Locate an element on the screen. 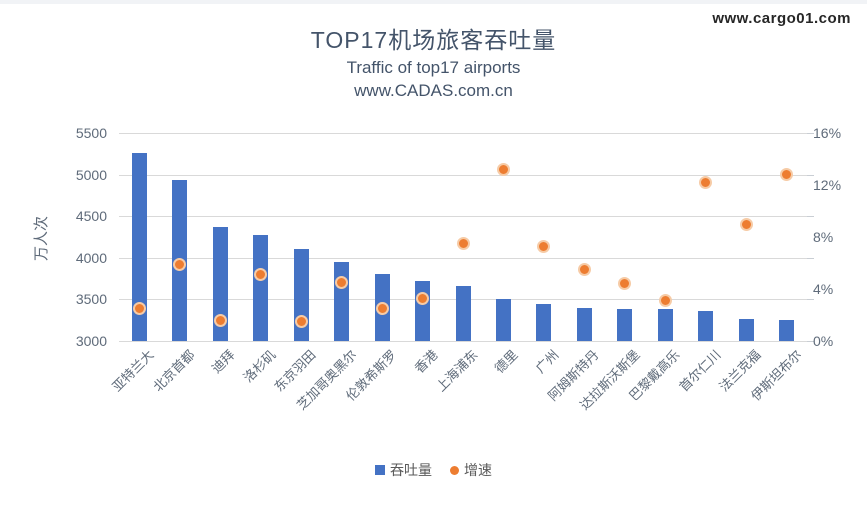  legend-label-growth: 增速 is located at coordinates (478, 470).